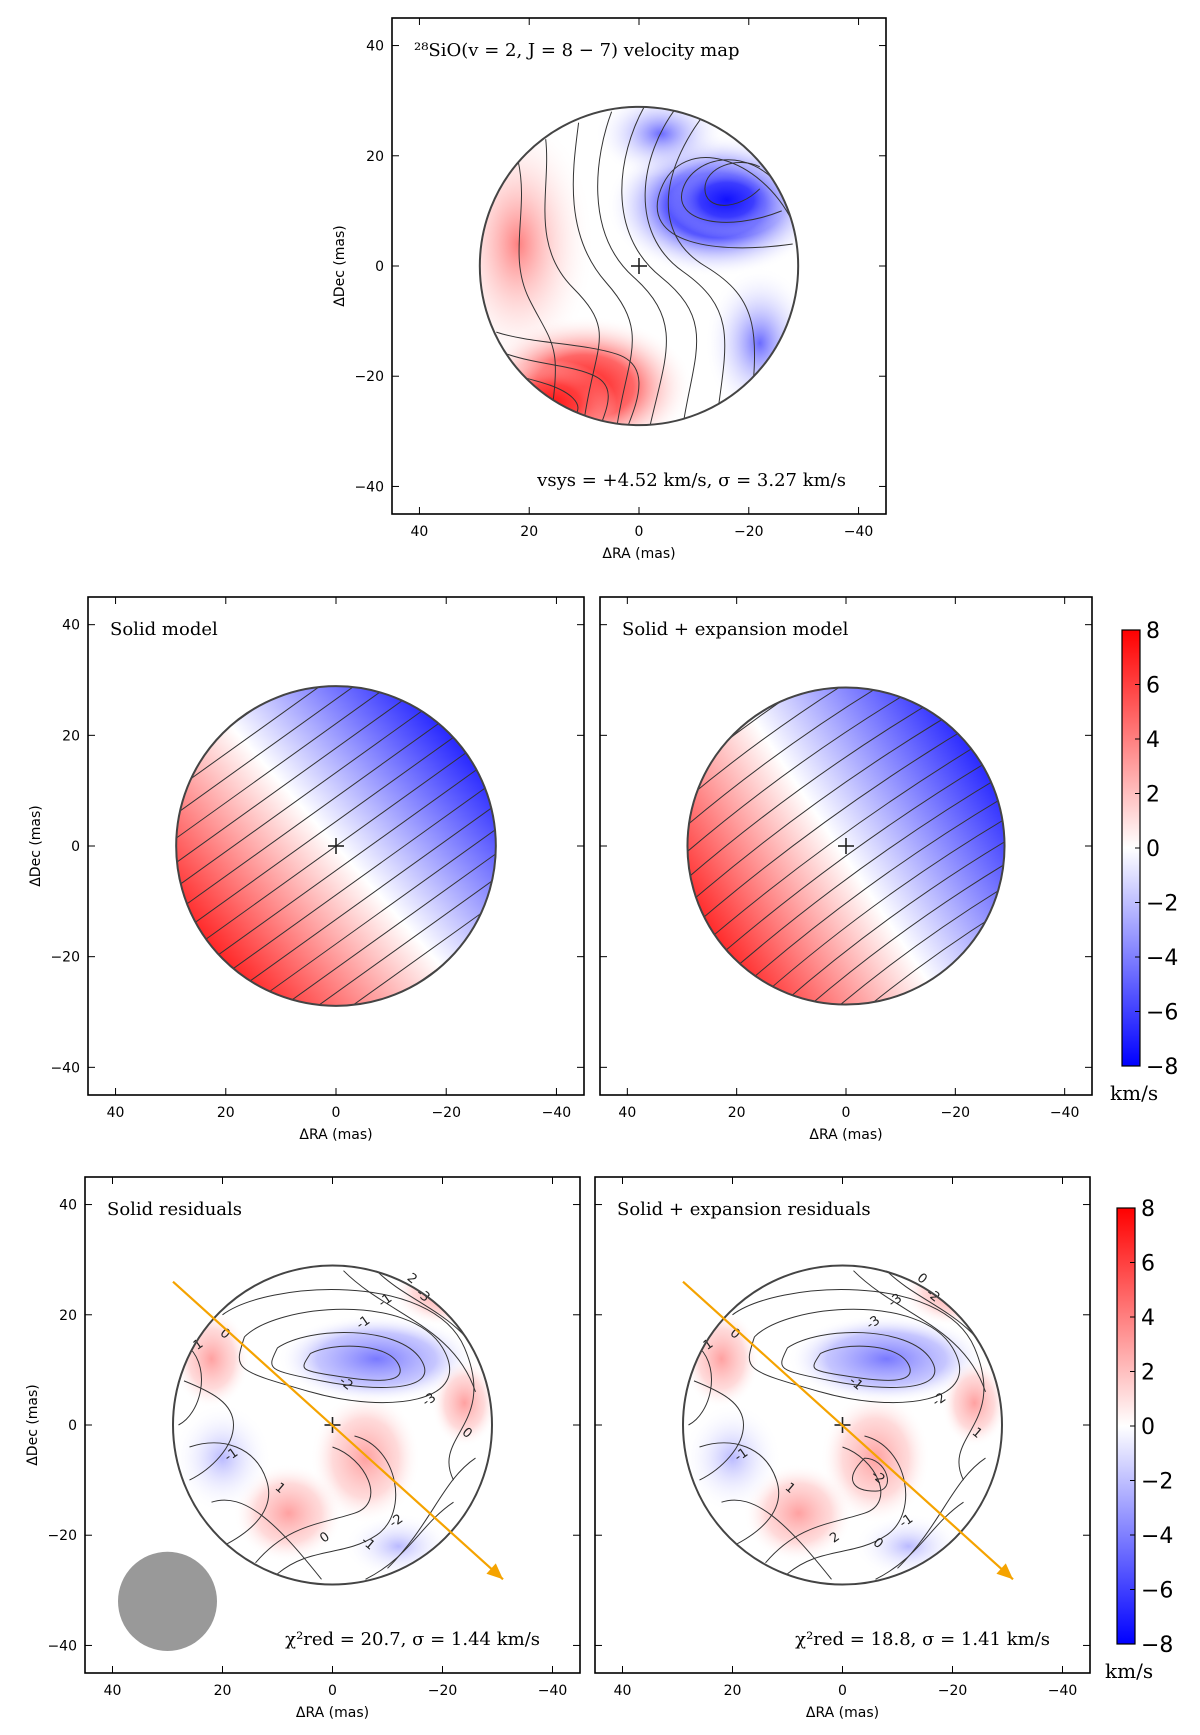 The image size is (1200, 1735). Describe the element at coordinates (1153, 631) in the screenshot. I see `colorbar-tick-label: 8` at that location.